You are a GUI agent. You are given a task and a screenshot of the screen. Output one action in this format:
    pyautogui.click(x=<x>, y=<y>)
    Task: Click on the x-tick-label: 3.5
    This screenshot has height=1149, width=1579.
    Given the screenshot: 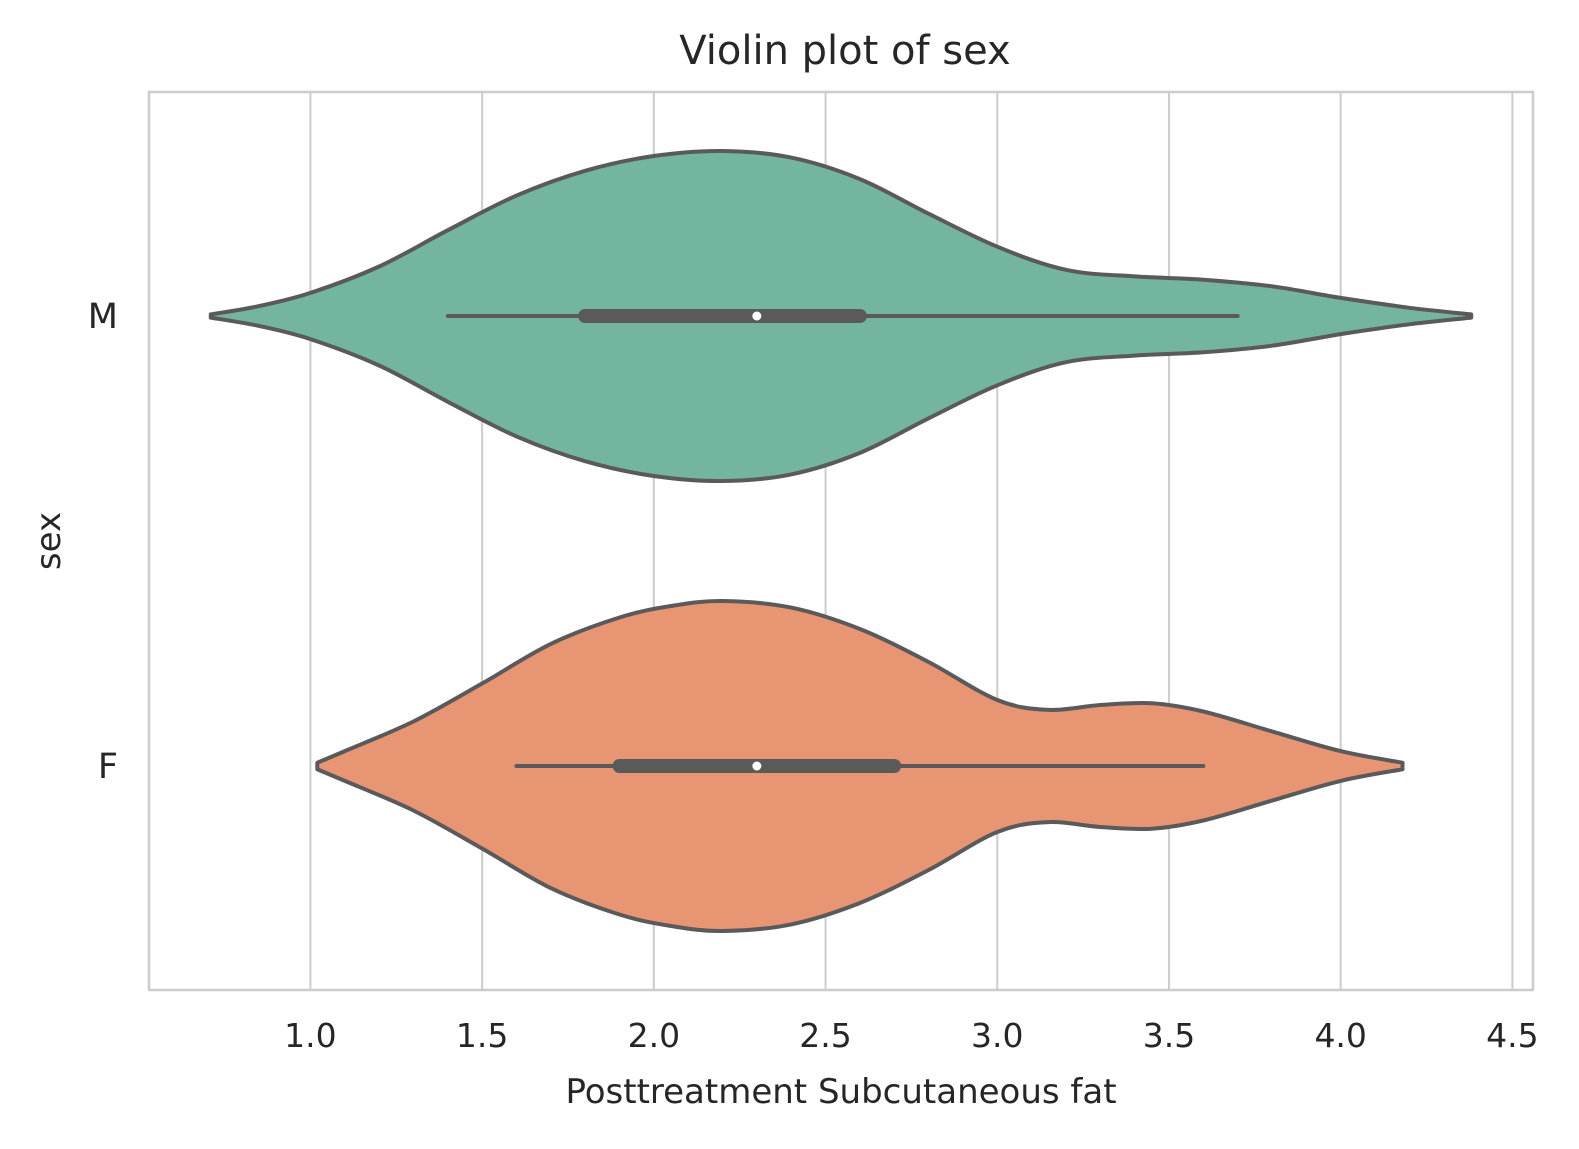 What is the action you would take?
    pyautogui.click(x=1169, y=1035)
    